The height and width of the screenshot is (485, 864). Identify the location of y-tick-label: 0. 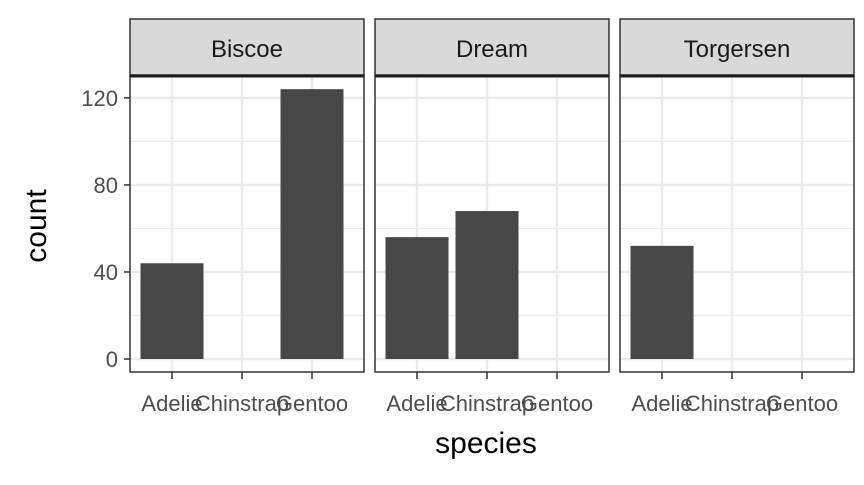
(112, 359).